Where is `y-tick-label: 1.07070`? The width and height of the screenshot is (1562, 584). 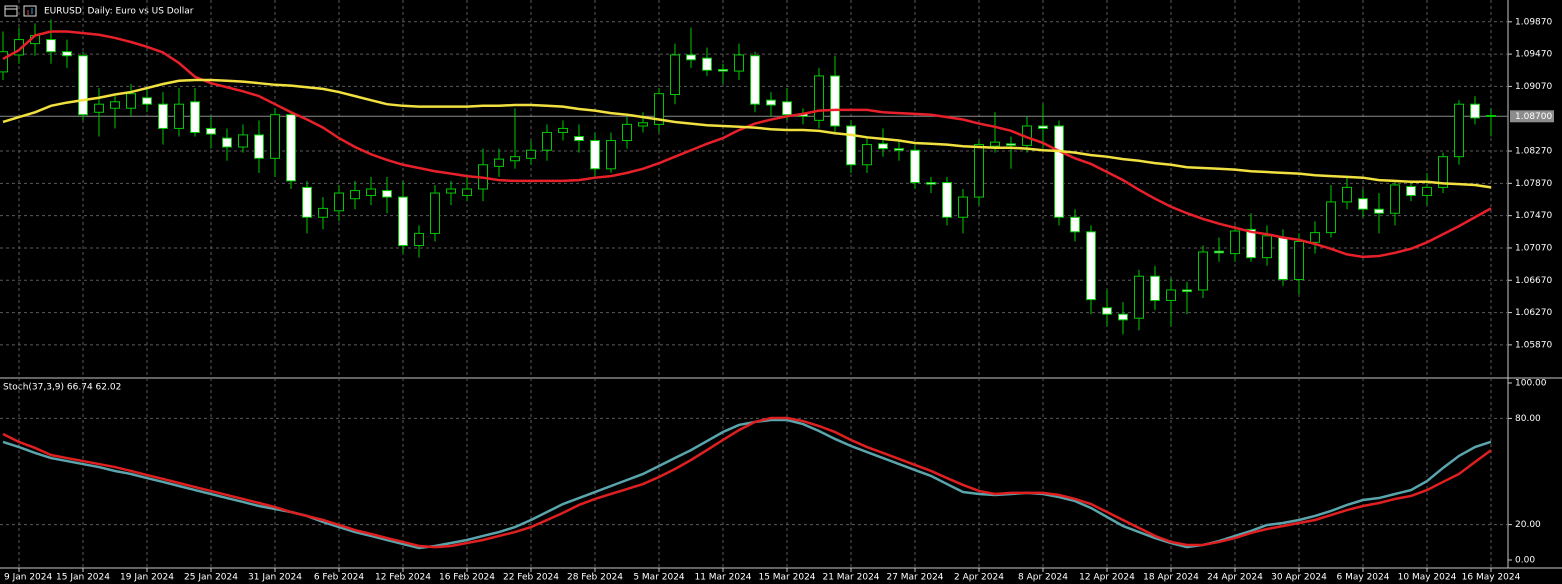
y-tick-label: 1.07070 is located at coordinates (1533, 248).